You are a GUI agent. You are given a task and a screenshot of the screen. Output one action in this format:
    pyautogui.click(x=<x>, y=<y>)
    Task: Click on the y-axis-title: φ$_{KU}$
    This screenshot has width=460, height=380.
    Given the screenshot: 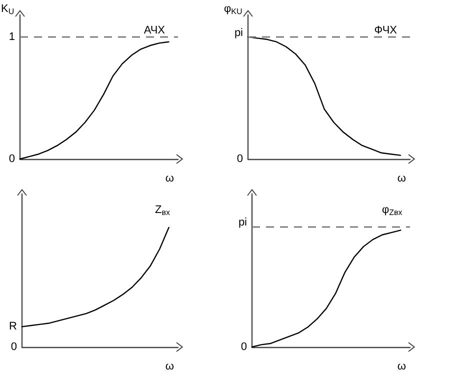 What is the action you would take?
    pyautogui.click(x=233, y=10)
    